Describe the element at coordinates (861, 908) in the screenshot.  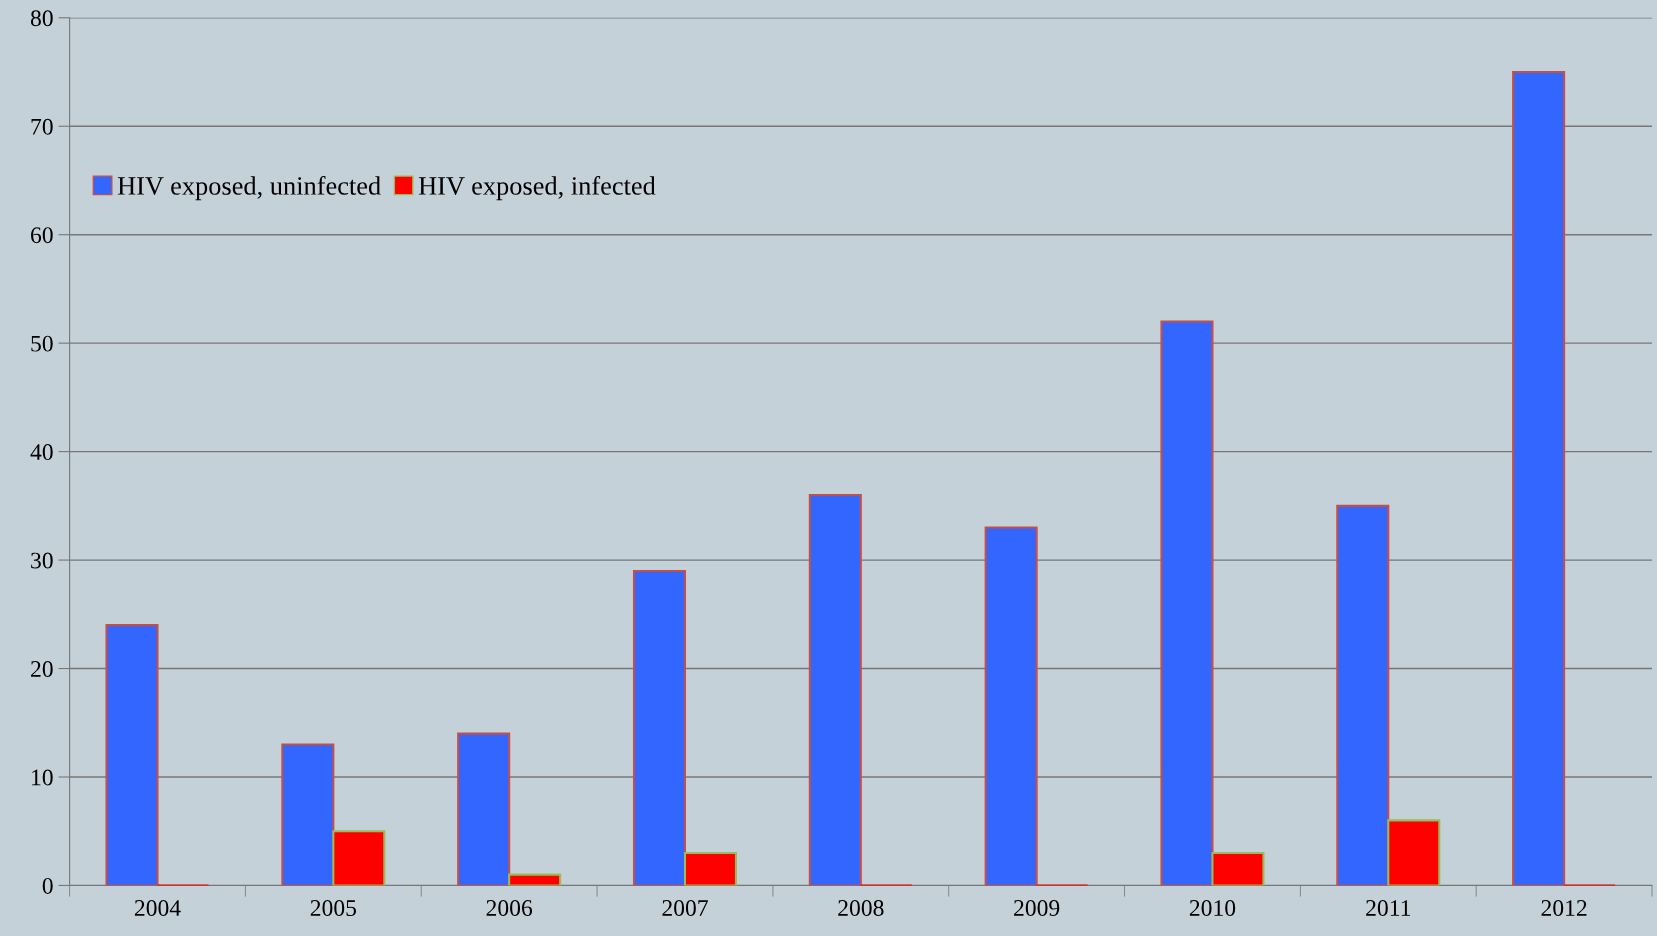
I see `x-tick-label: 2008` at that location.